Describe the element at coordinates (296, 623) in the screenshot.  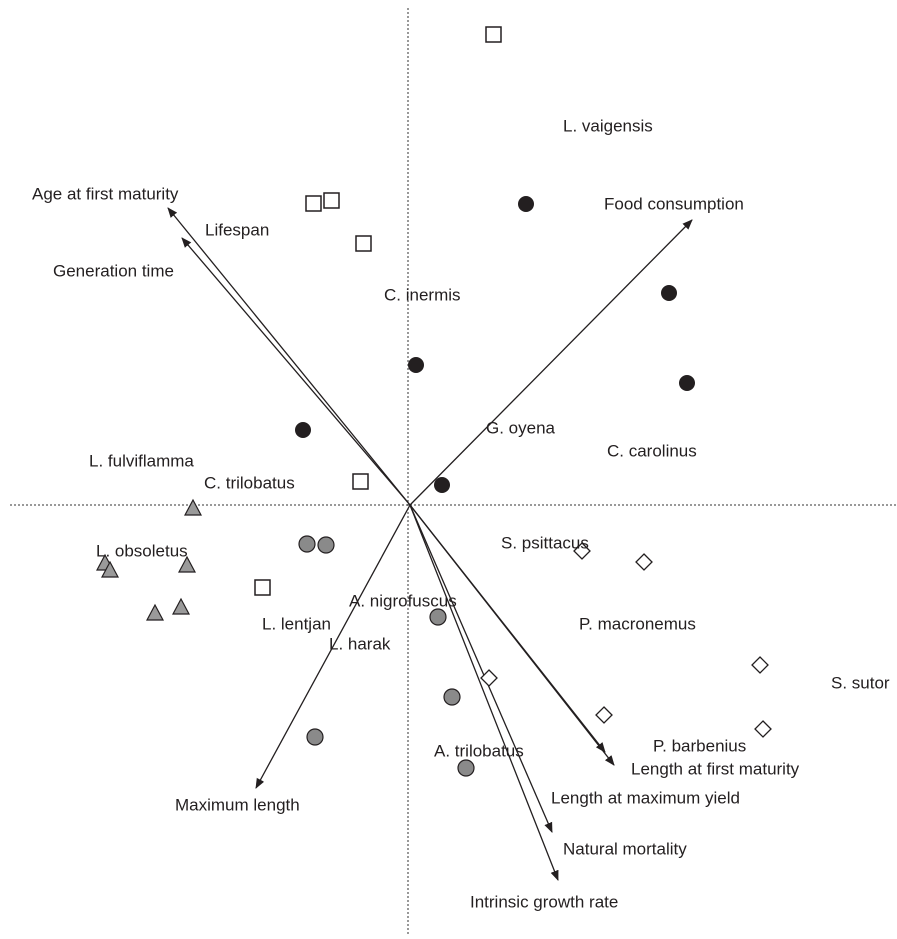
I see `species-label: L. lentjan` at that location.